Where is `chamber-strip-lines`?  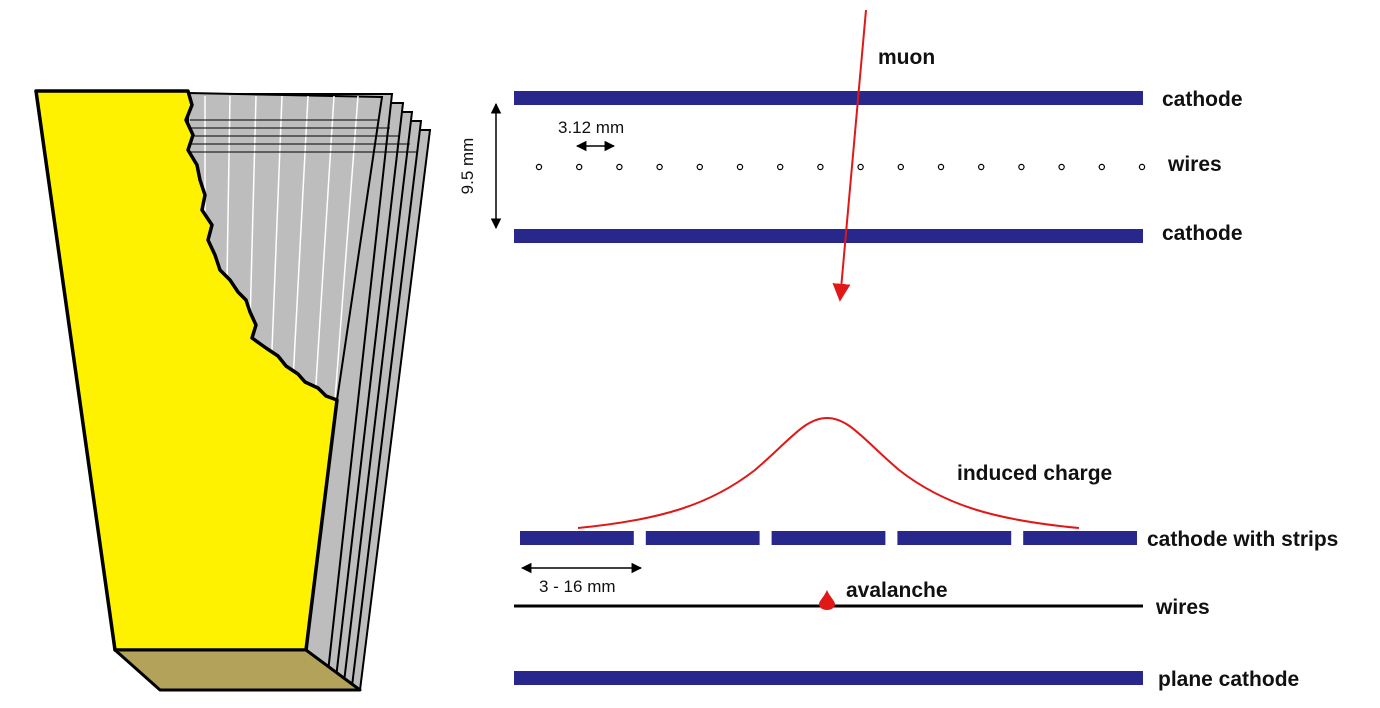
chamber-strip-lines is located at coordinates (304, 136).